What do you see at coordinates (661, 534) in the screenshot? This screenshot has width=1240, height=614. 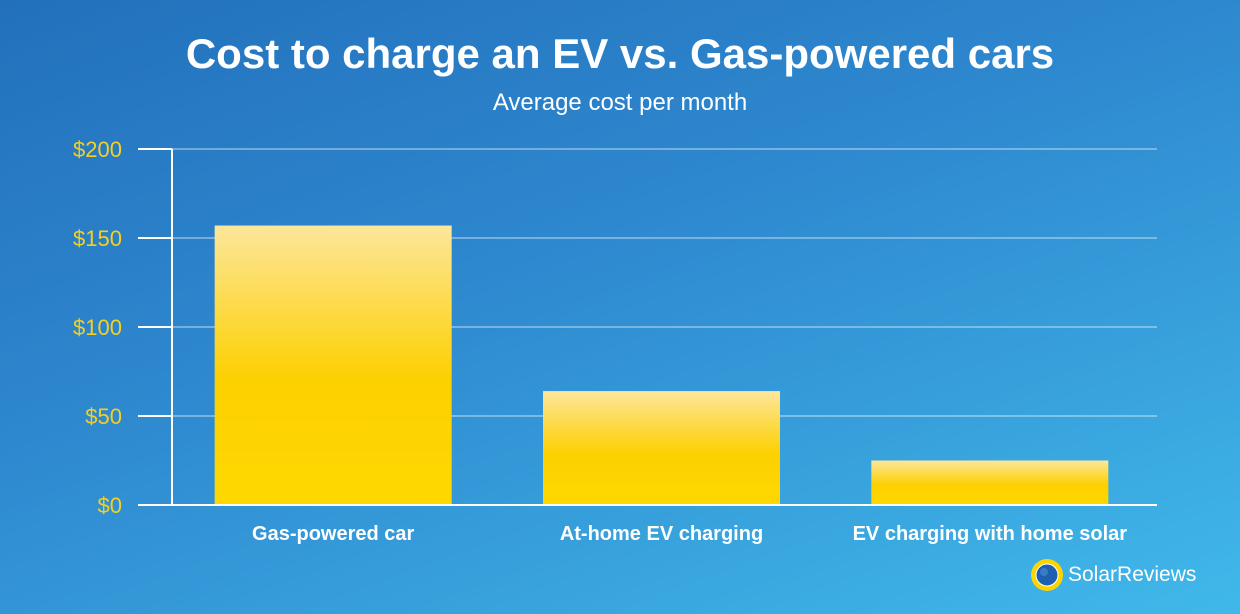 I see `x-tick-label: At-home EV charging` at bounding box center [661, 534].